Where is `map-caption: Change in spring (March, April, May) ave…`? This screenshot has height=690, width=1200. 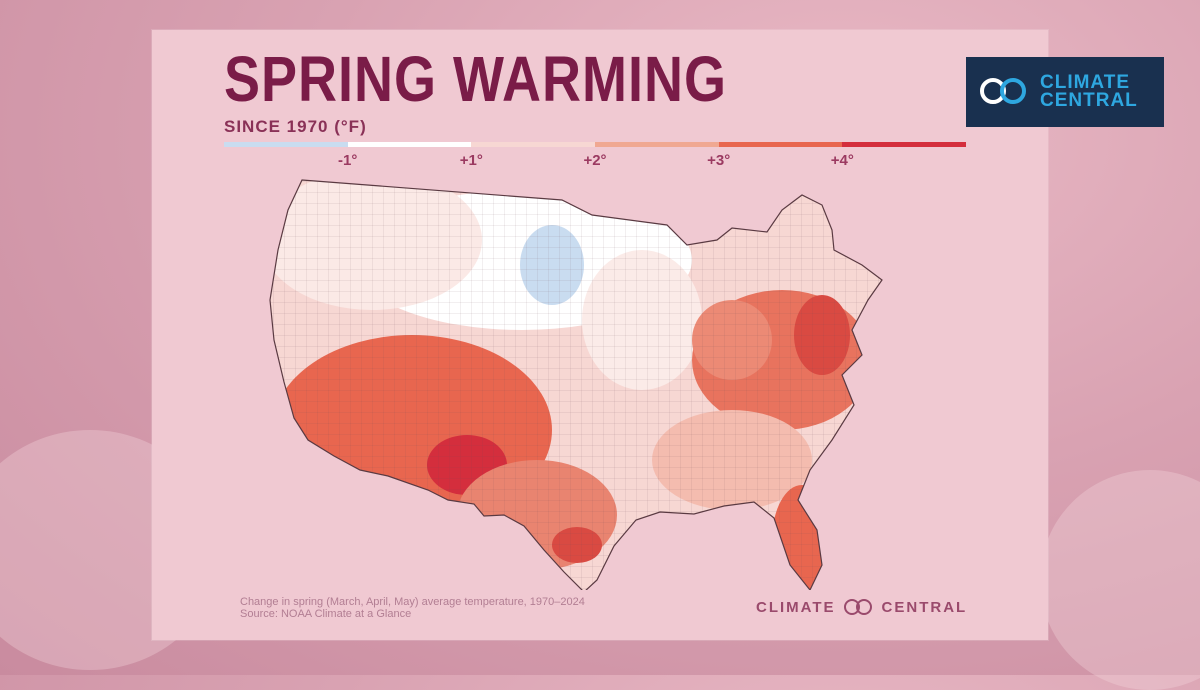
map-caption: Change in spring (March, April, May) ave… is located at coordinates (412, 608).